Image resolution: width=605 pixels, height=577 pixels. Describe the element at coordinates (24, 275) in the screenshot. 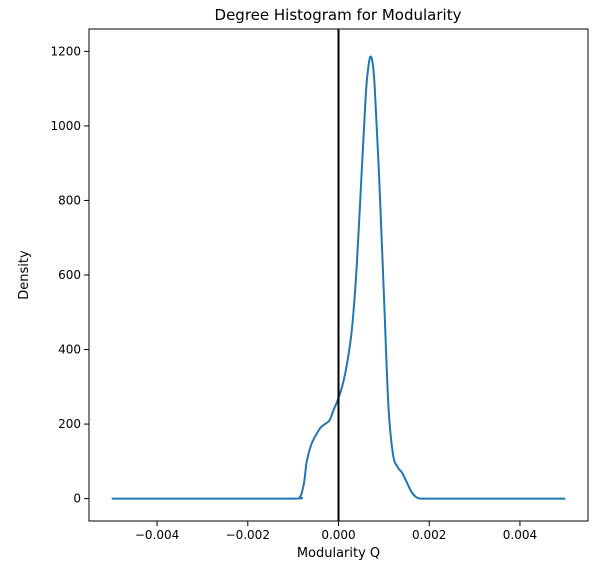

I see `y-axis-label: Density` at that location.